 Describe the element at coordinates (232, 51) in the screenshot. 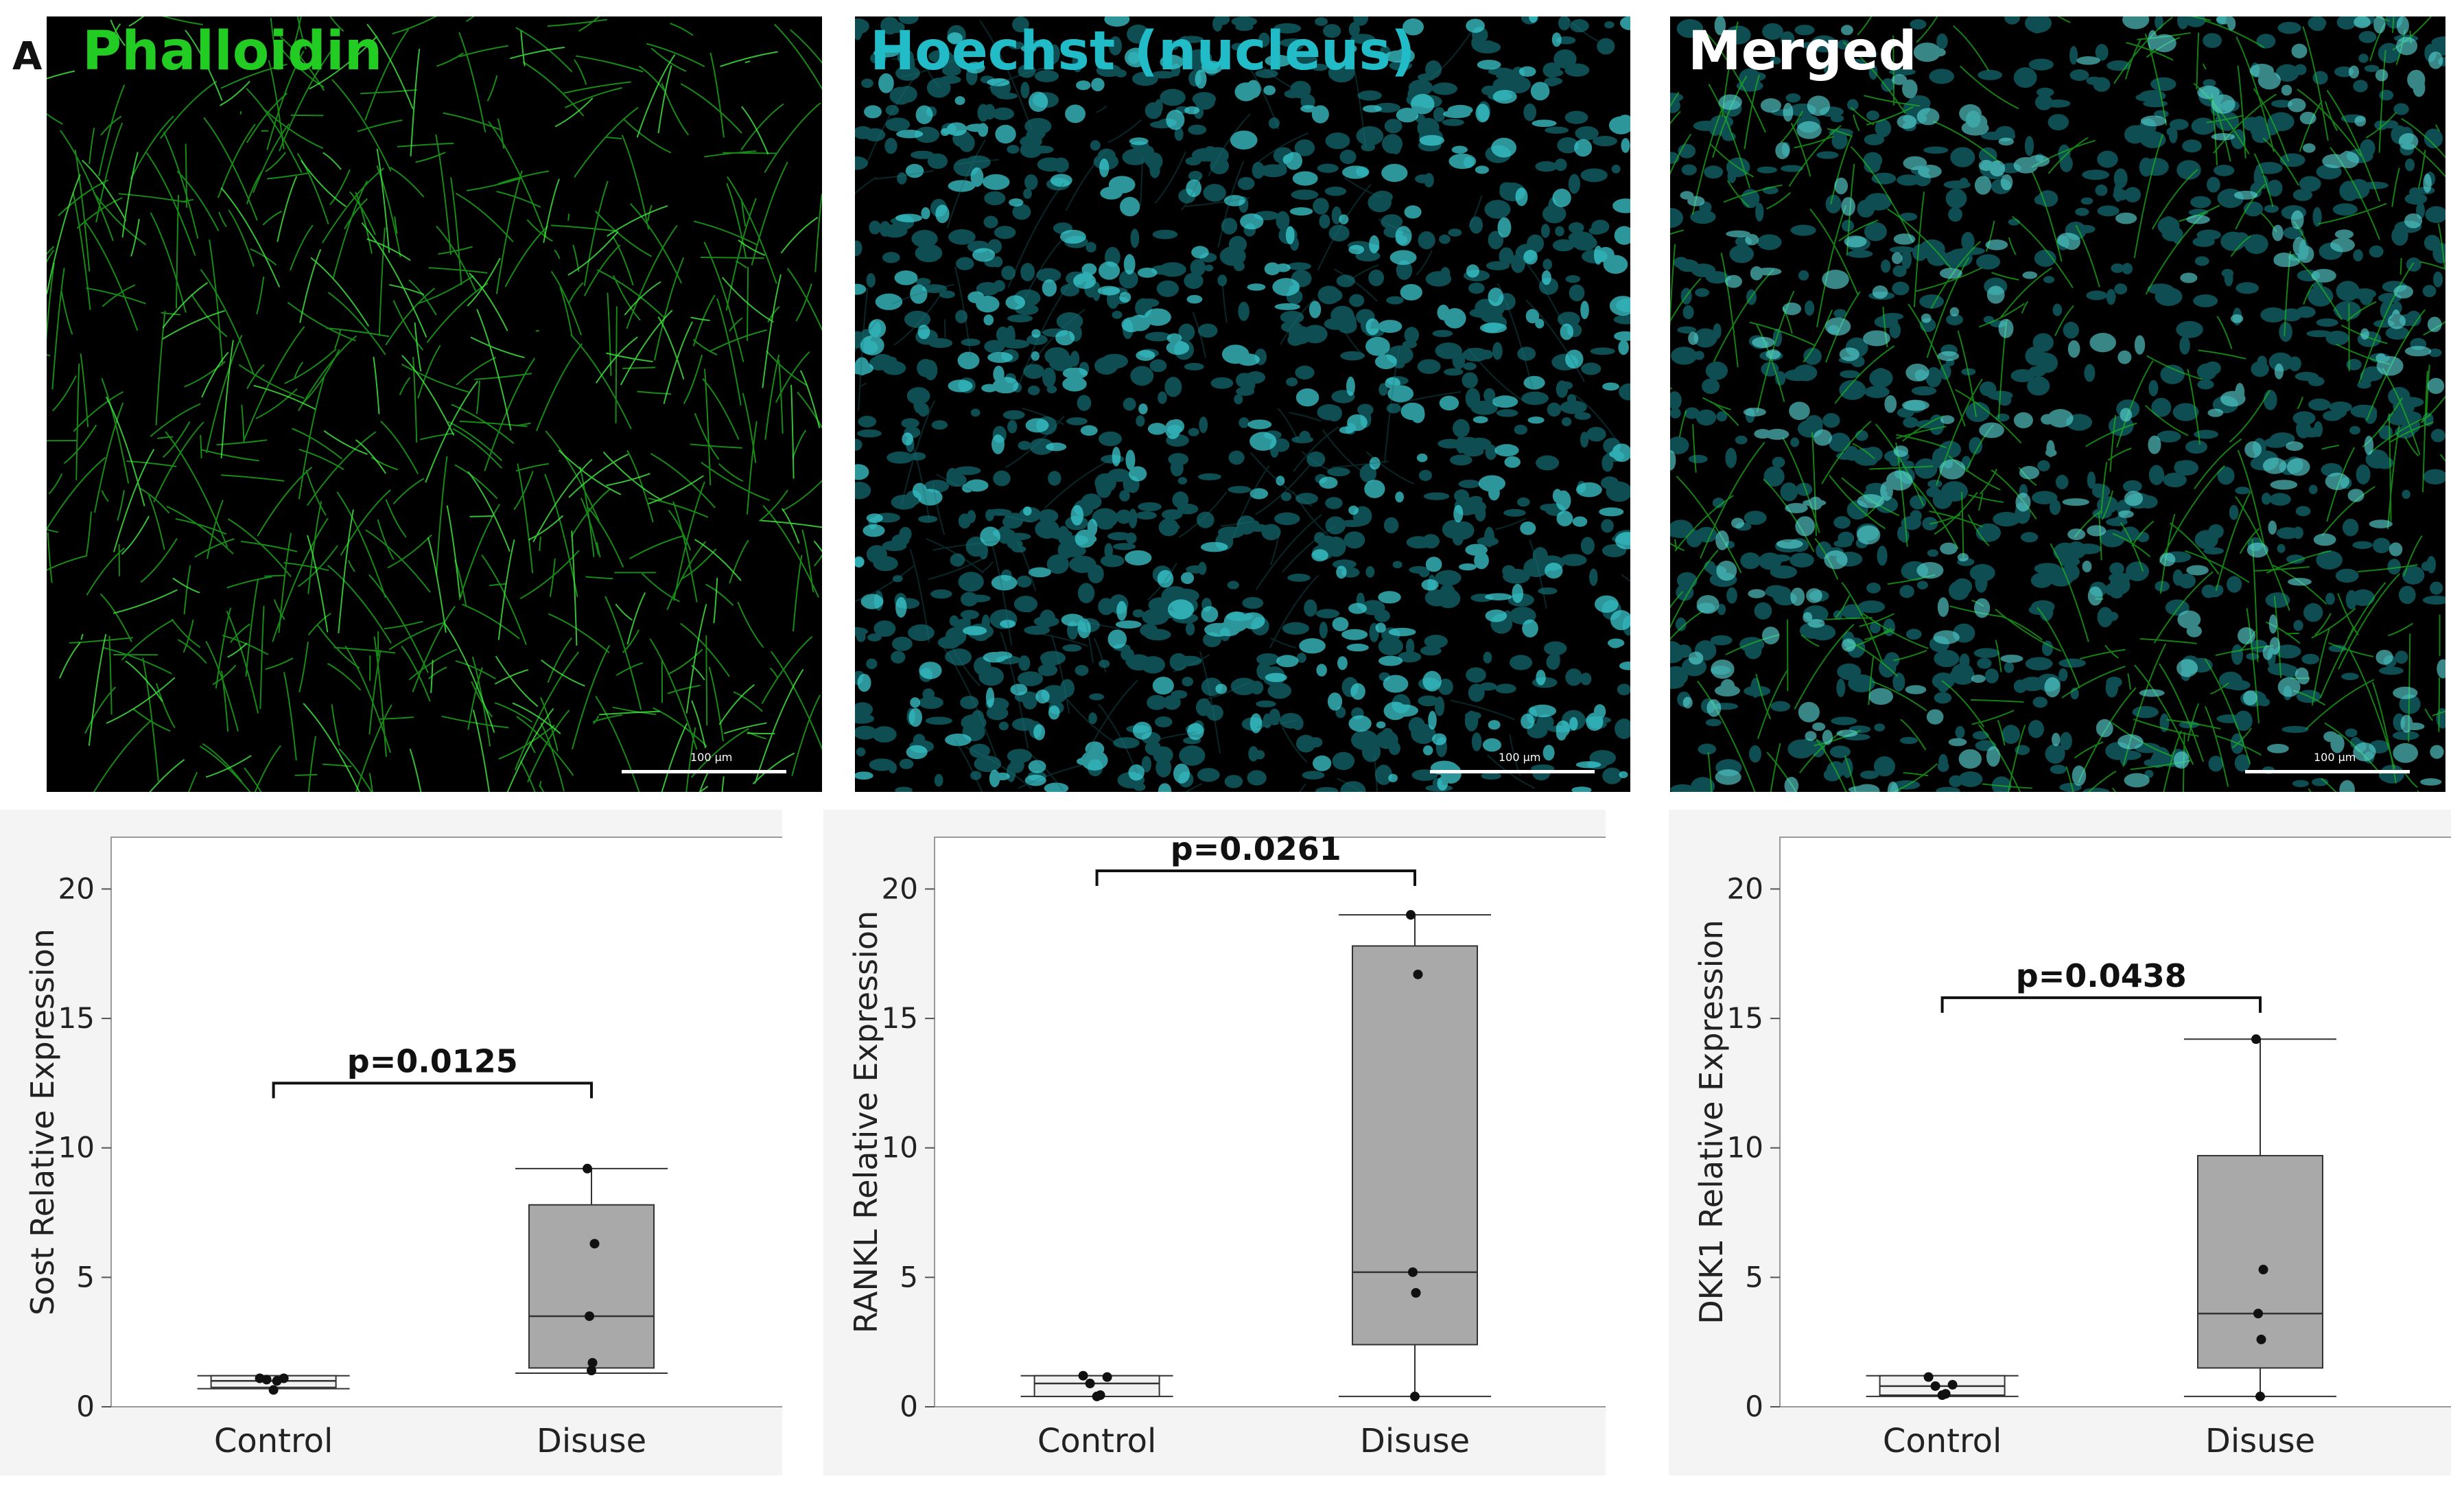

I see `phalloidin-title: Phalloidin` at that location.